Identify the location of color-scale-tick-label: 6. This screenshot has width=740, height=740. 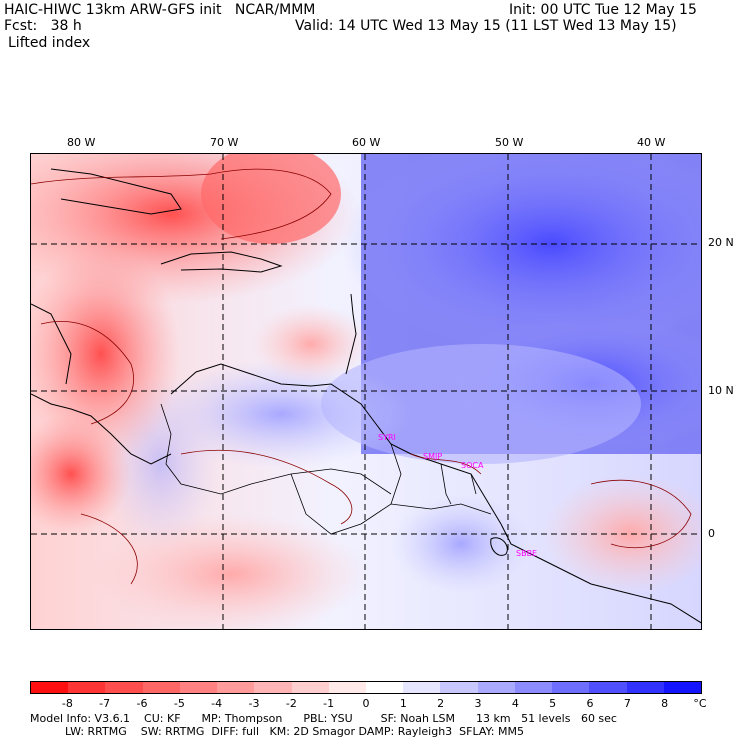
(590, 703).